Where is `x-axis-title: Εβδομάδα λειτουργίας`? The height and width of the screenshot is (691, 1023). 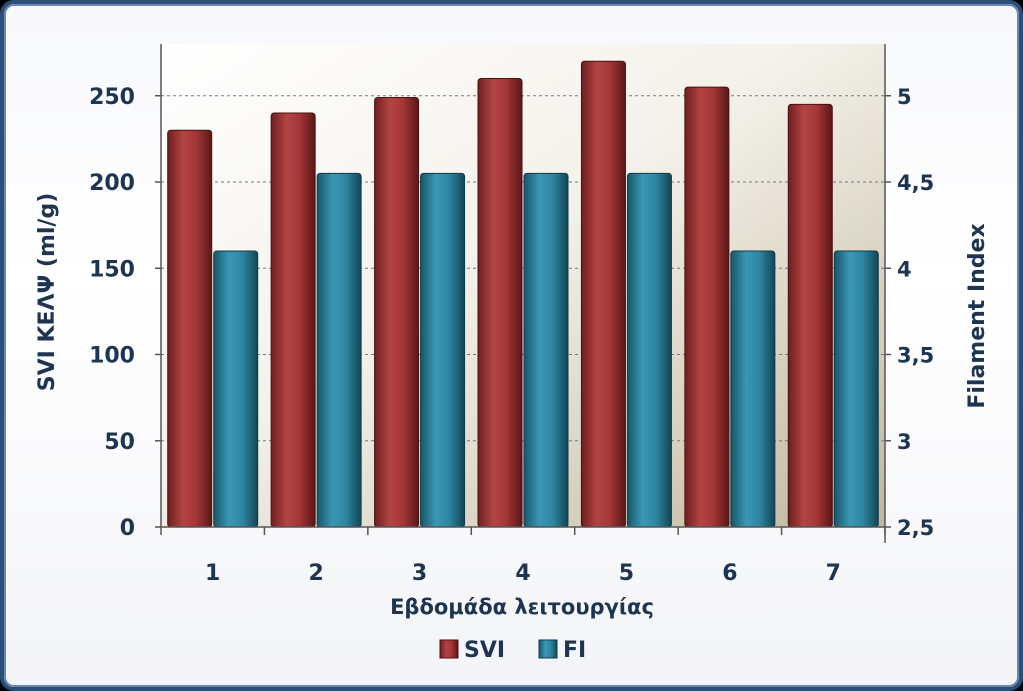
x-axis-title: Εβδομάδα λειτουργίας is located at coordinates (522, 607).